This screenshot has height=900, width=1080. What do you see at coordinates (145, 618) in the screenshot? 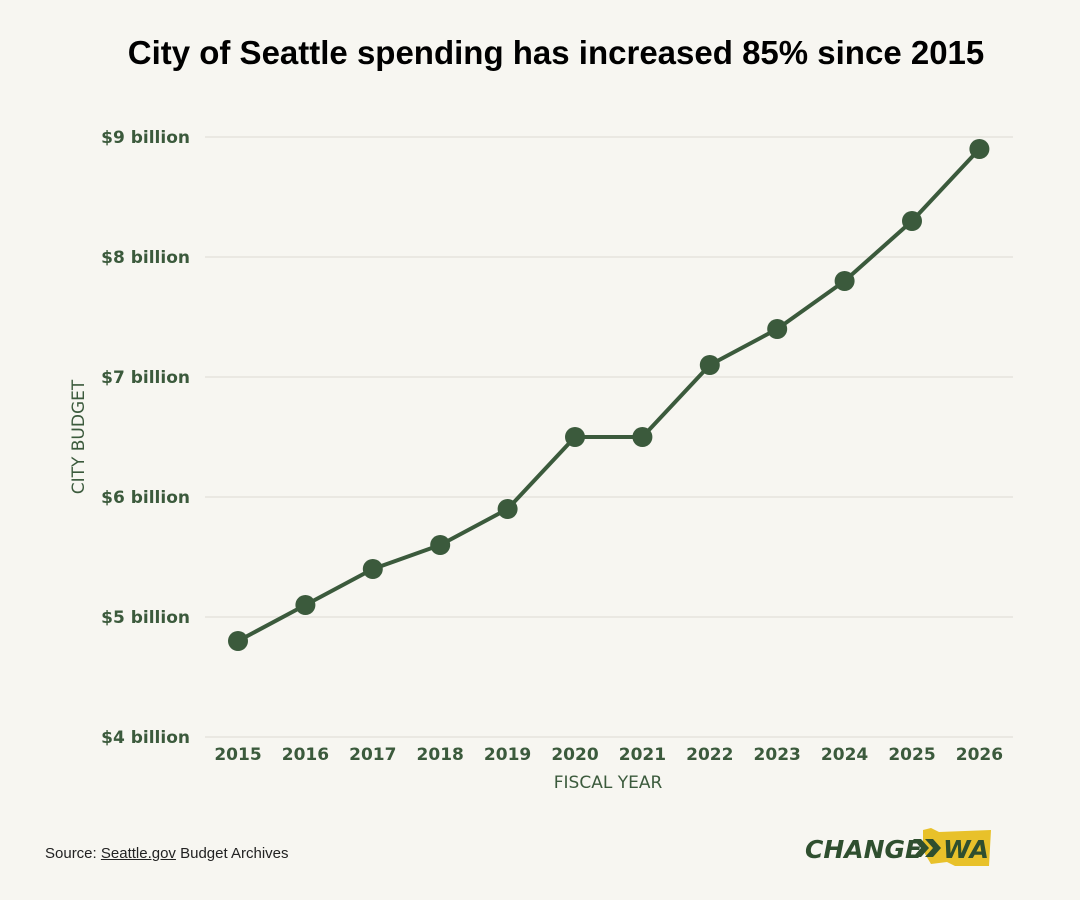
I see `y-tick-label: $5 billion` at bounding box center [145, 618].